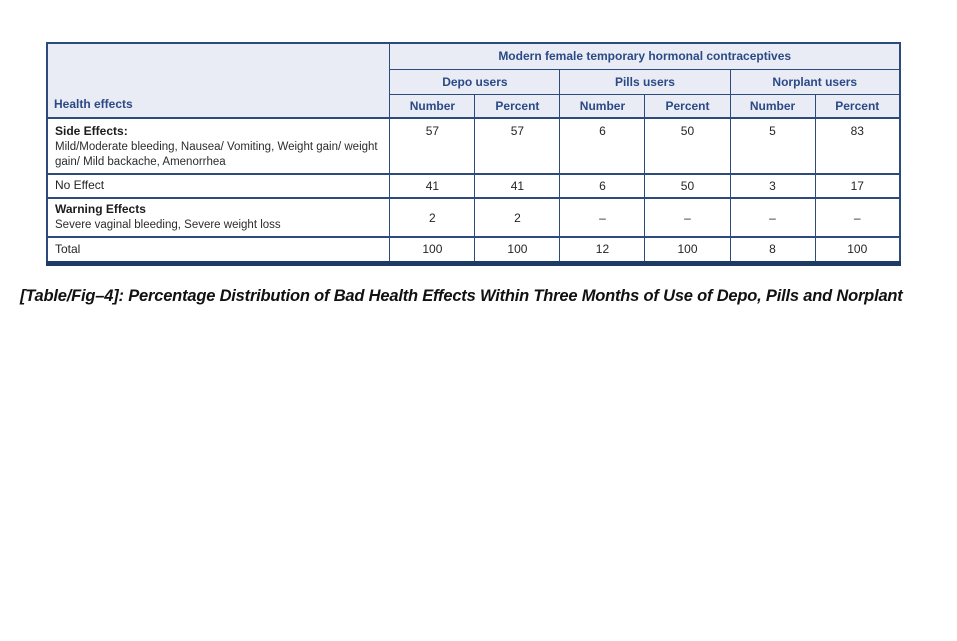 The height and width of the screenshot is (641, 957). What do you see at coordinates (68, 248) in the screenshot?
I see `row-title: Total` at bounding box center [68, 248].